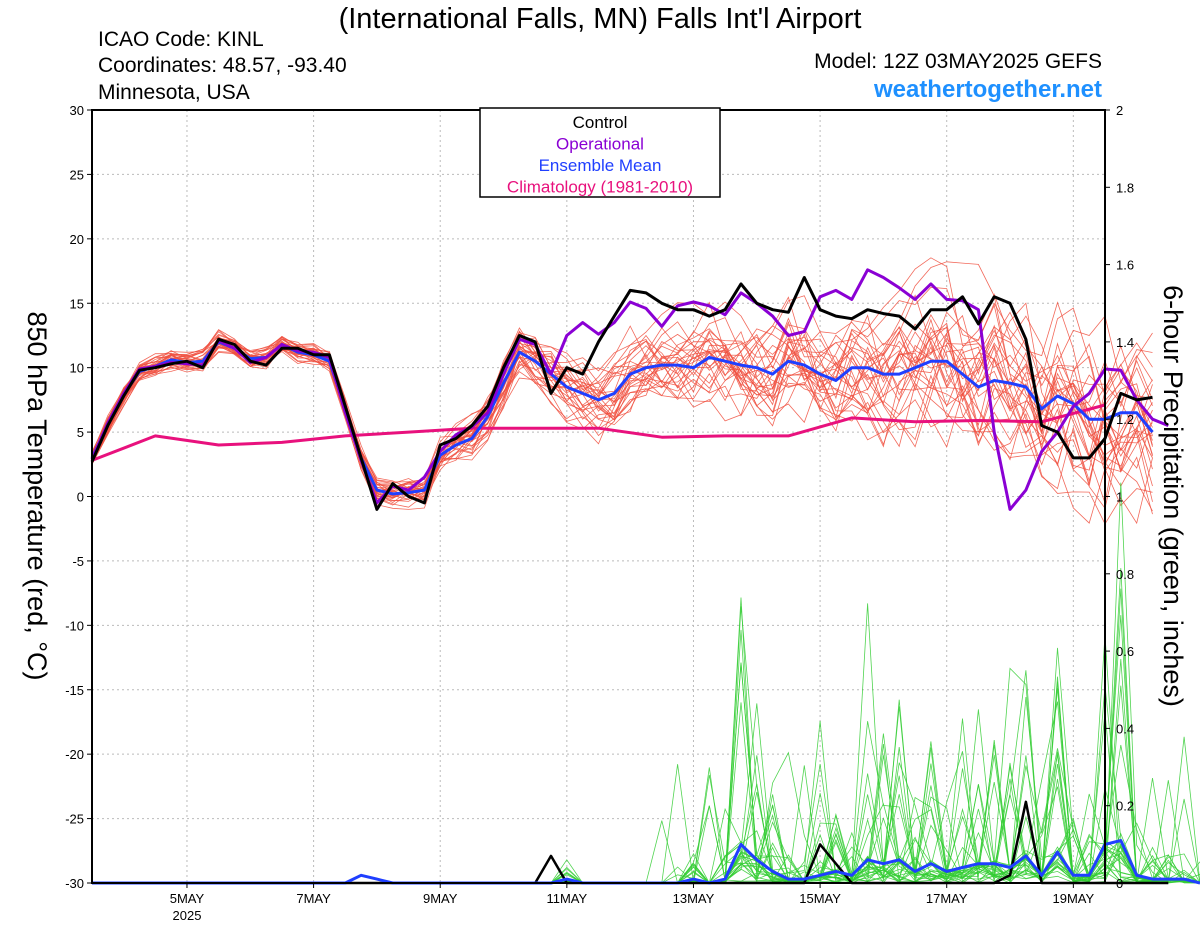 The image size is (1200, 927). I want to click on y-tick-label: 20, so click(77, 239).